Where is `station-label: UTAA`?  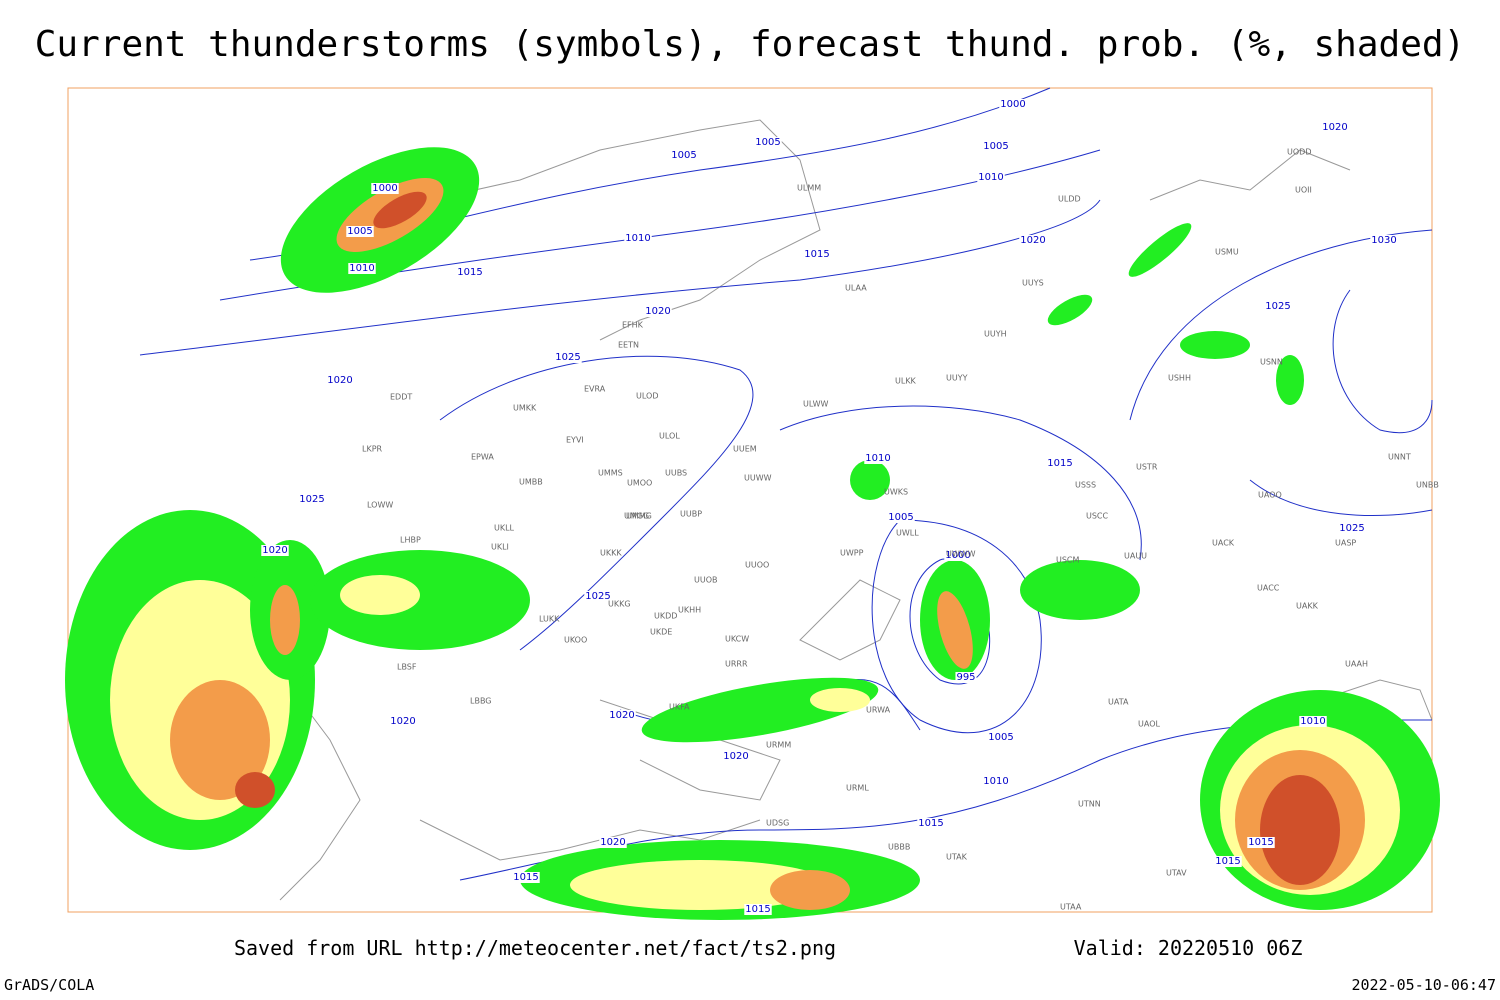
station-label: UTAA is located at coordinates (1071, 907).